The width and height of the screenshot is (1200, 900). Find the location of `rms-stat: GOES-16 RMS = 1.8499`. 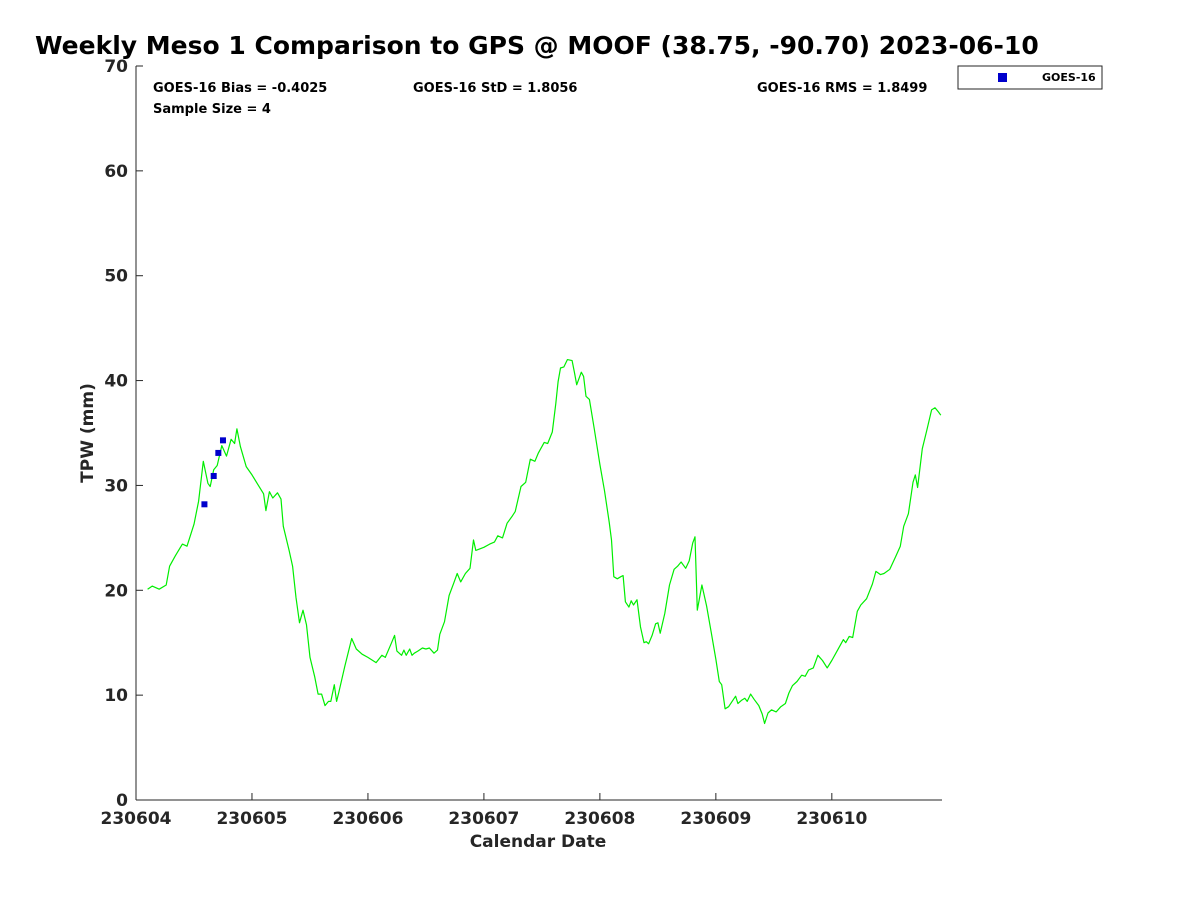

rms-stat: GOES-16 RMS = 1.8499 is located at coordinates (842, 88).